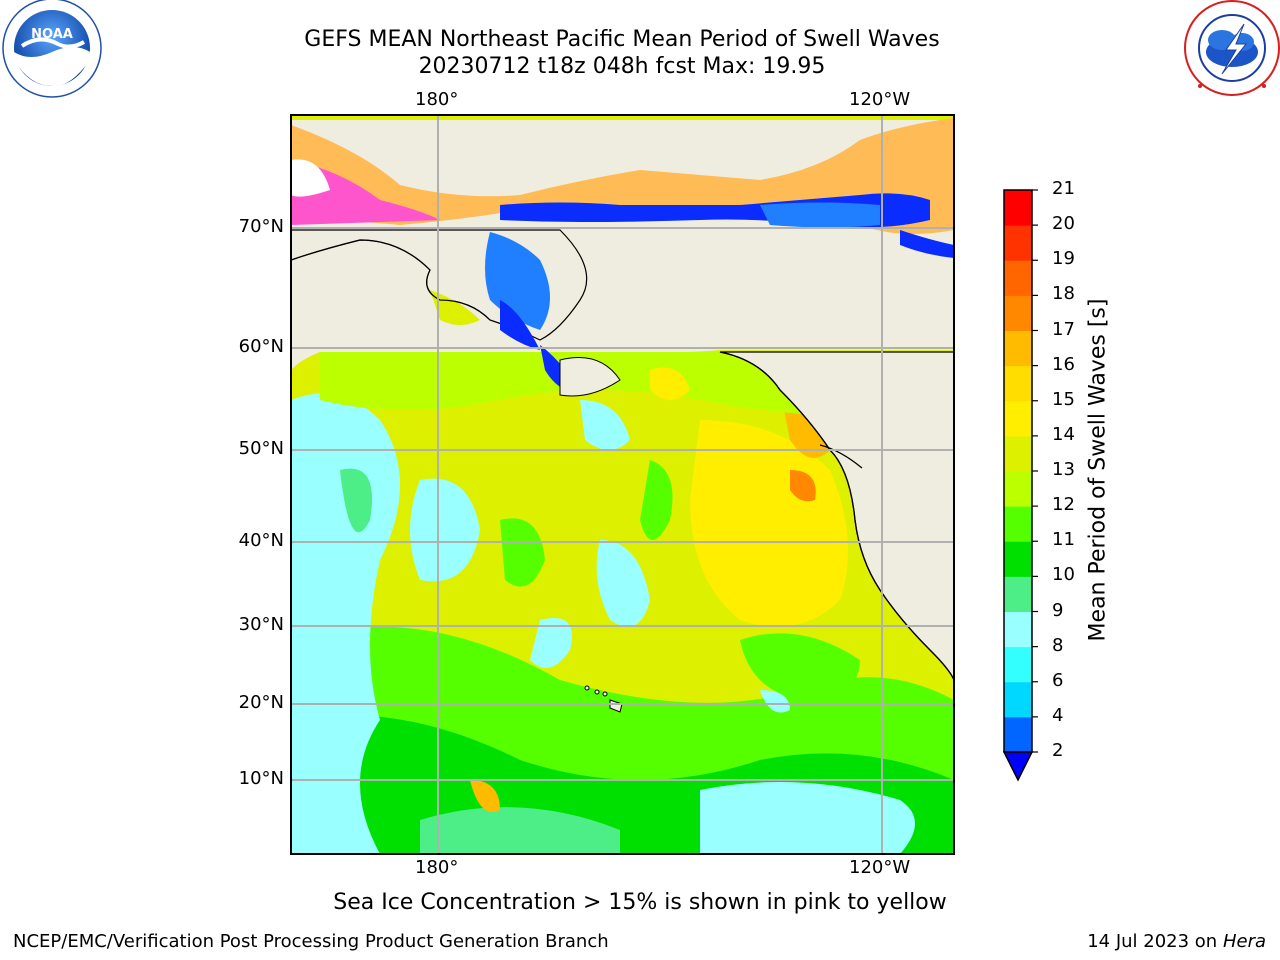 The width and height of the screenshot is (1280, 960). Describe the element at coordinates (1063, 364) in the screenshot. I see `colorbar-tick-label: 16` at that location.